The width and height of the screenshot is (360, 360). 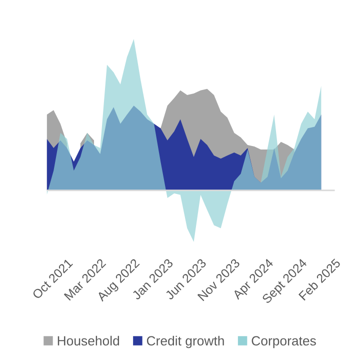 What do you see at coordinates (185, 342) in the screenshot?
I see `legend-label: Credit growth` at bounding box center [185, 342].